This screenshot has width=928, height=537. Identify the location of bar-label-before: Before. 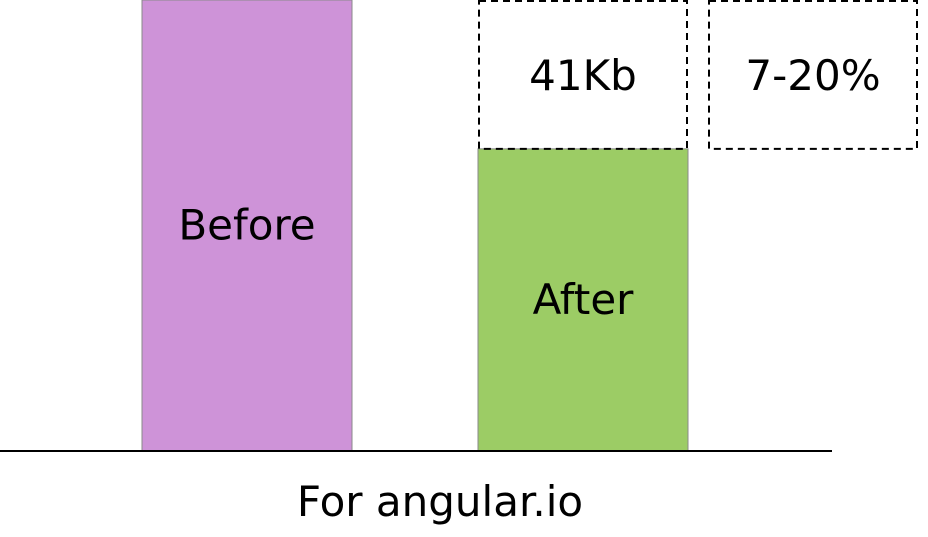
(246, 225).